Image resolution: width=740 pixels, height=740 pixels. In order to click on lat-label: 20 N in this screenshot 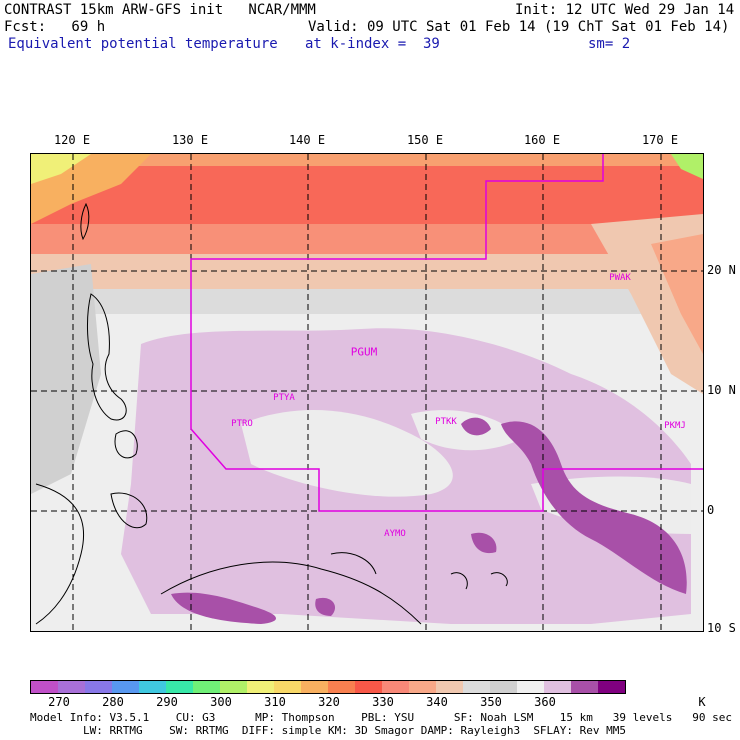, I will do `click(721, 270)`.